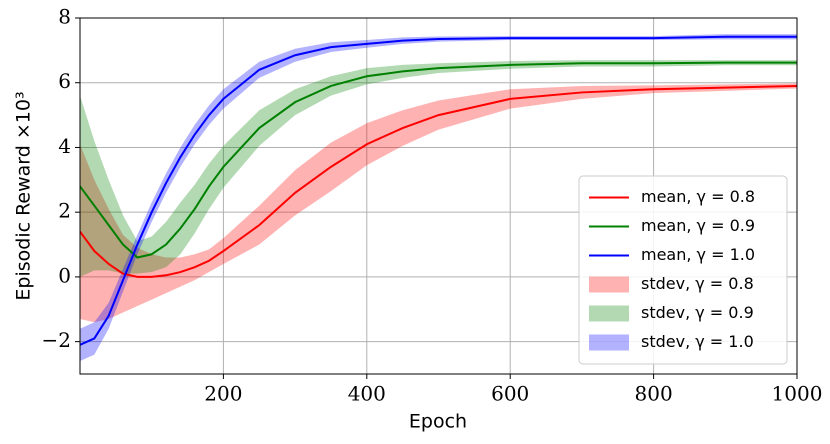 This screenshot has height=444, width=830. I want to click on y-tick-label: 6, so click(64, 81).